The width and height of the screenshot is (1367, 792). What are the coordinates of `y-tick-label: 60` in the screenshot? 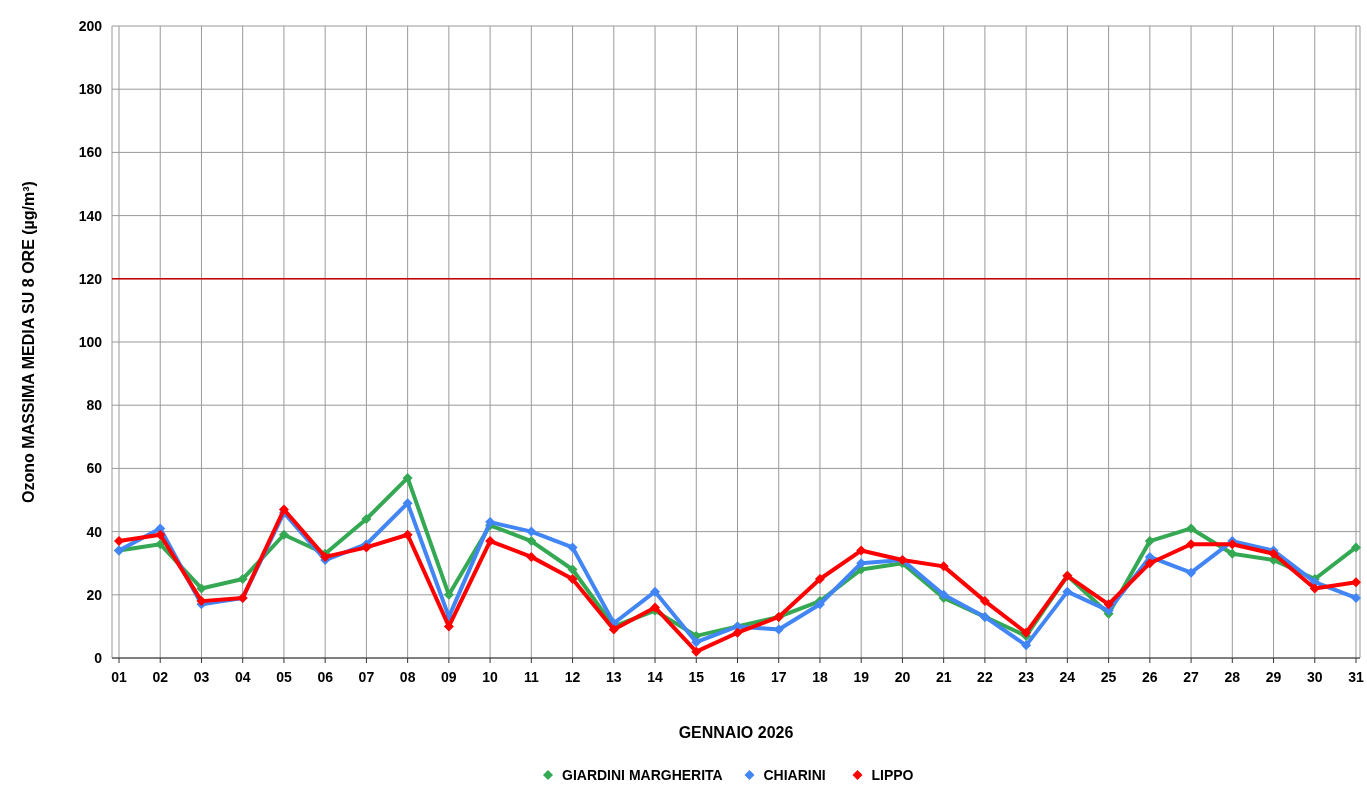 It's located at (94, 468).